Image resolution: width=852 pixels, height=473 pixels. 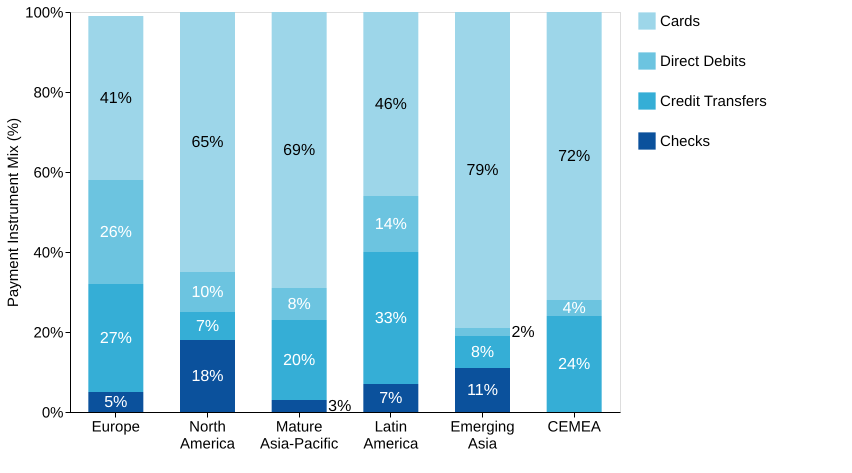 What do you see at coordinates (299, 435) in the screenshot?
I see `x-tick-label: Mature Asia-Pacific` at bounding box center [299, 435].